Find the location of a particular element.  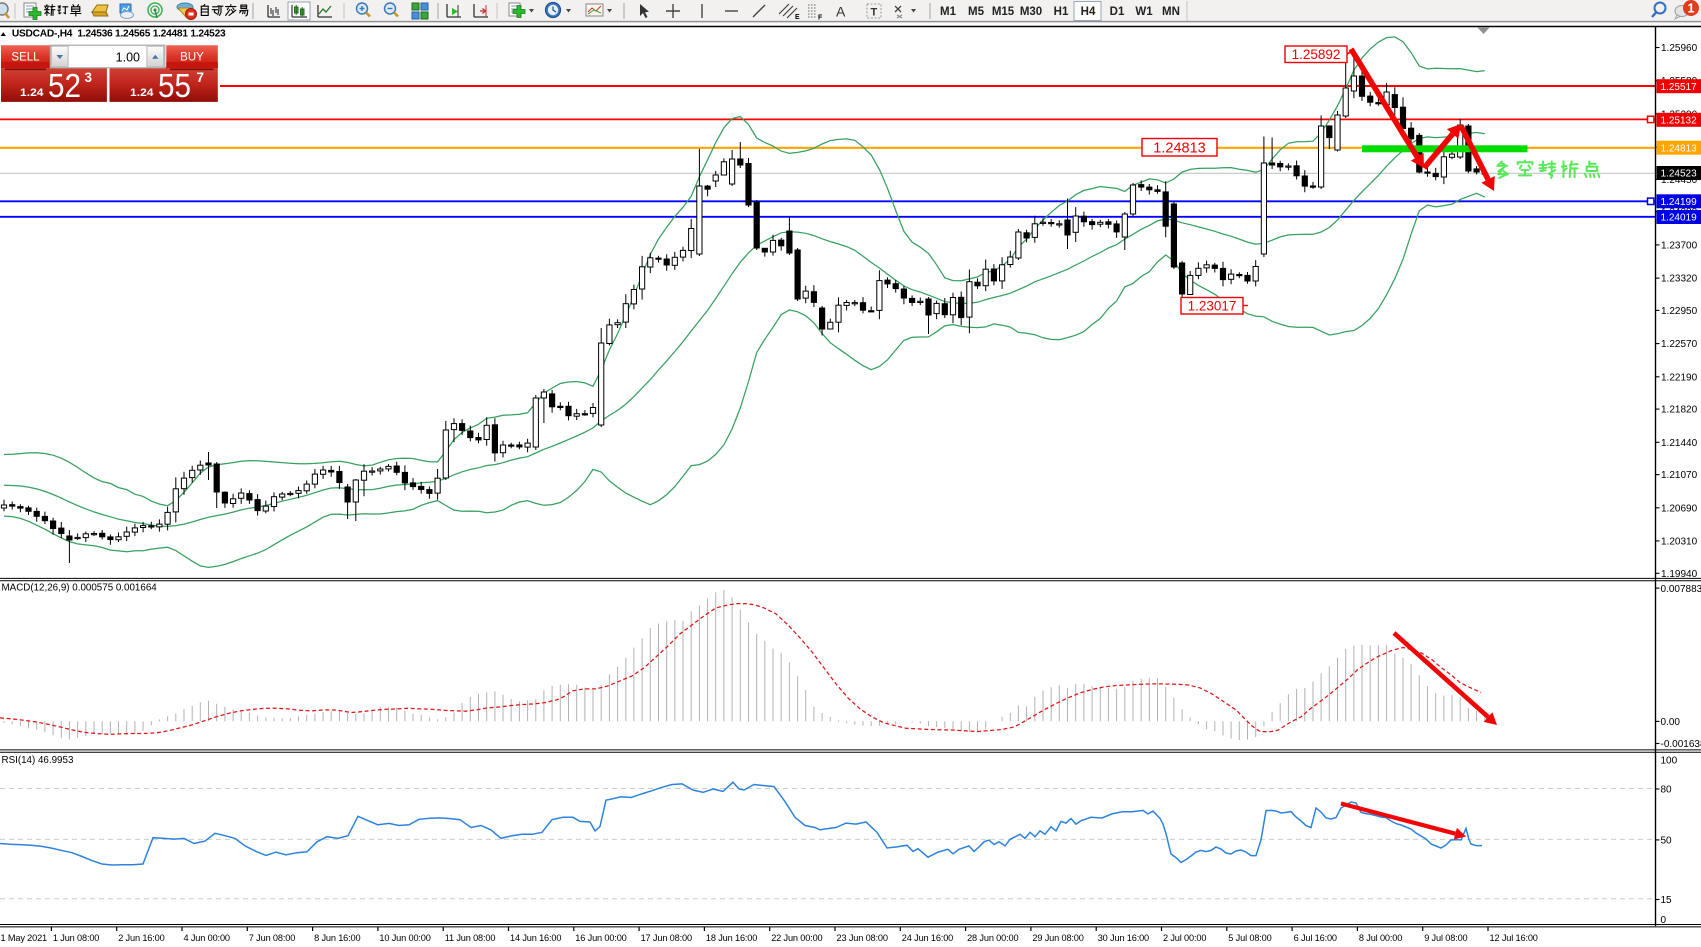

svg-text: 5 Jul 08:00 is located at coordinates (1249, 938).